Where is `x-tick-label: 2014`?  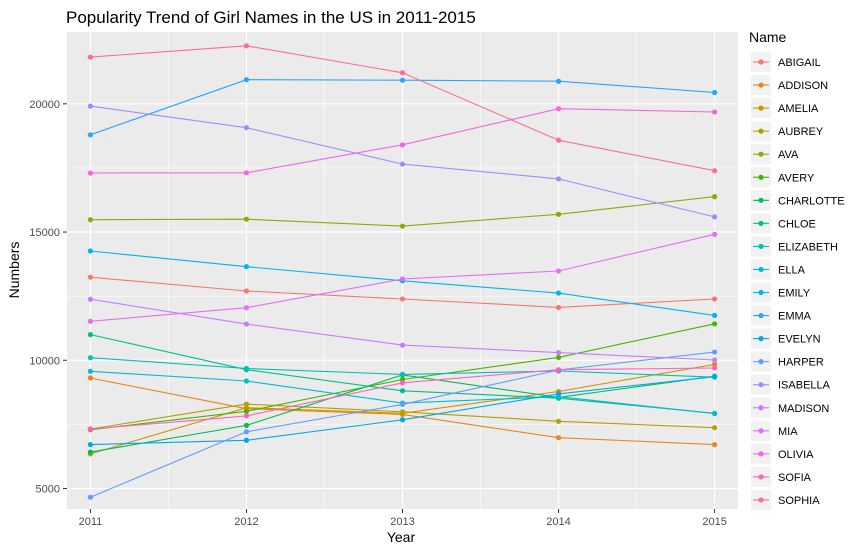
x-tick-label: 2014 is located at coordinates (558, 522).